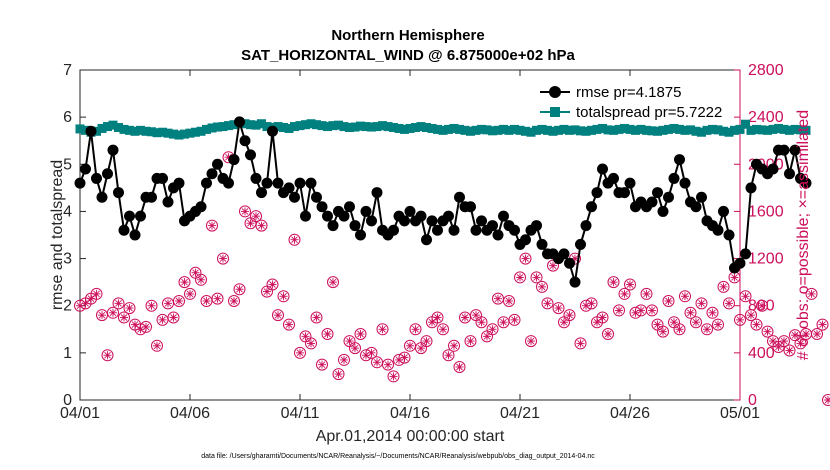  What do you see at coordinates (555, 112) in the screenshot?
I see `legend-spread-marker` at bounding box center [555, 112].